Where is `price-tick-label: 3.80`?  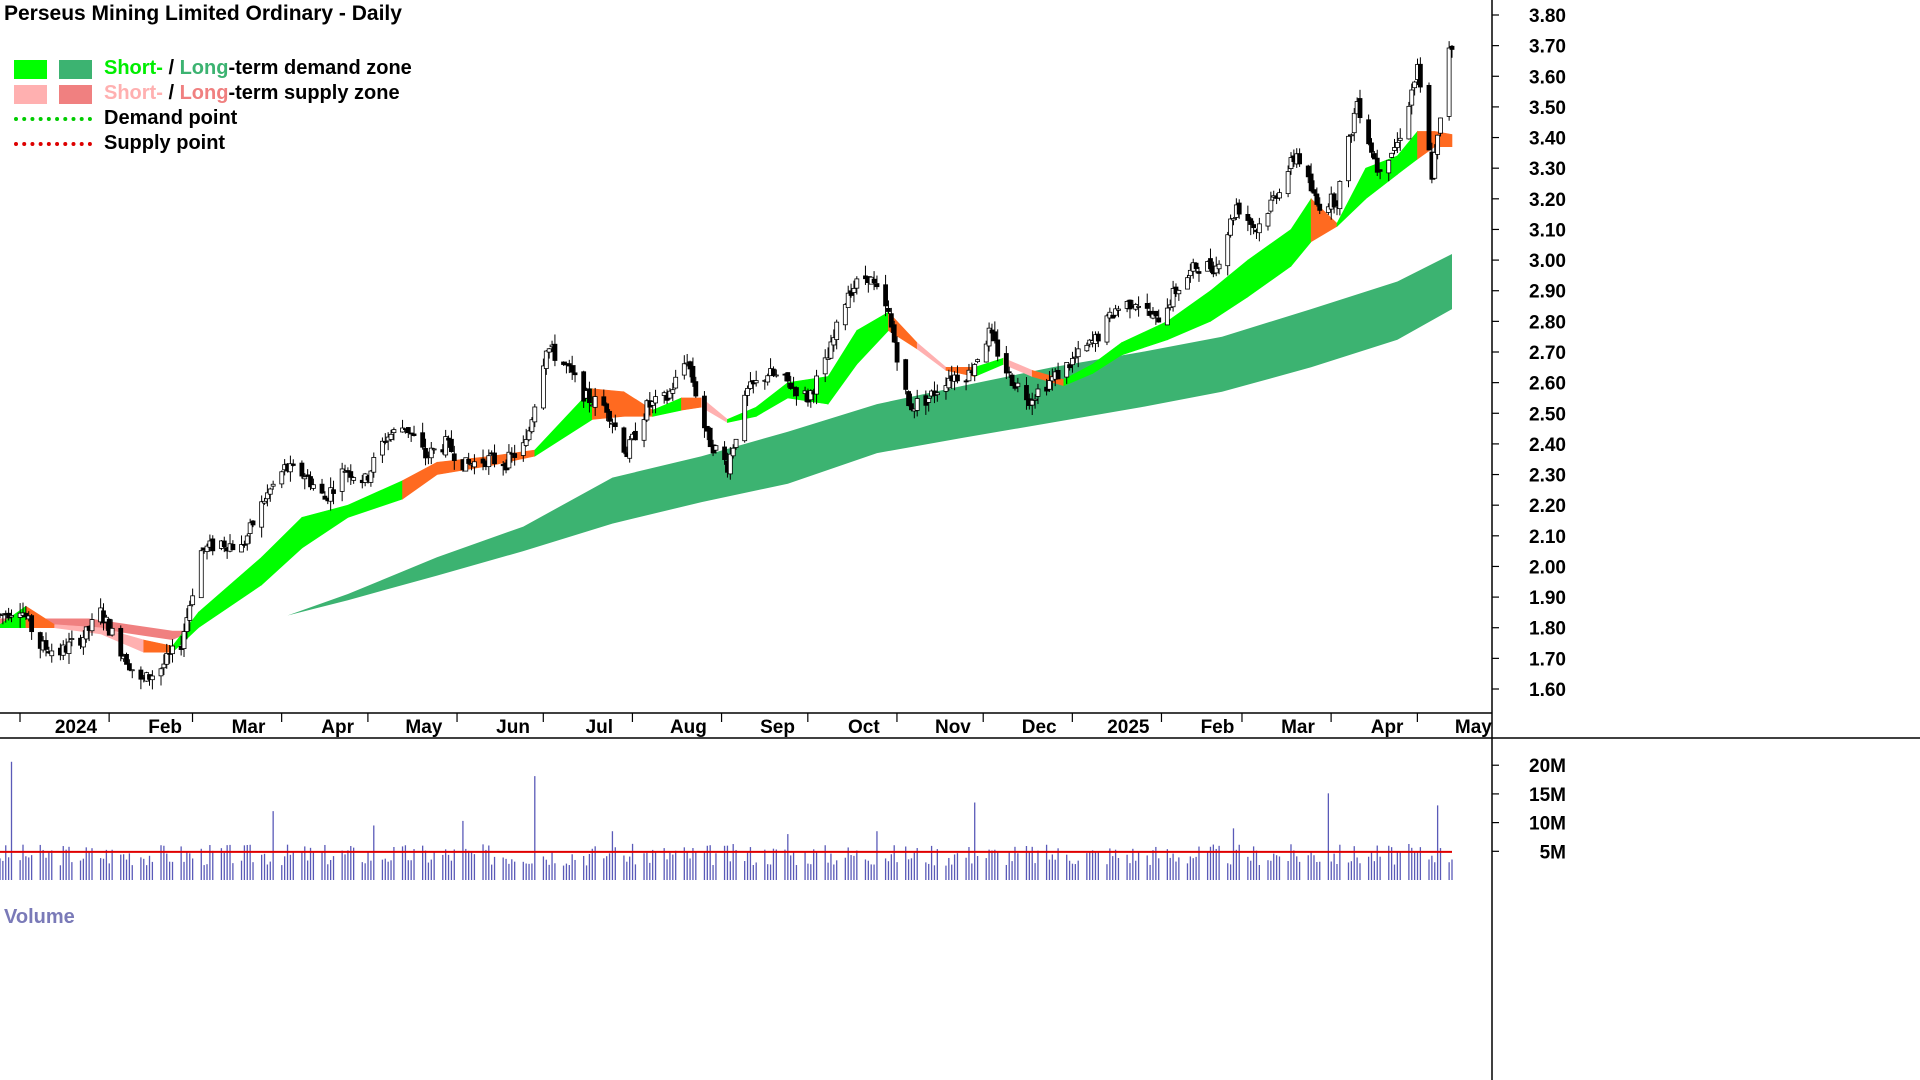
price-tick-label: 3.80 is located at coordinates (1547, 16).